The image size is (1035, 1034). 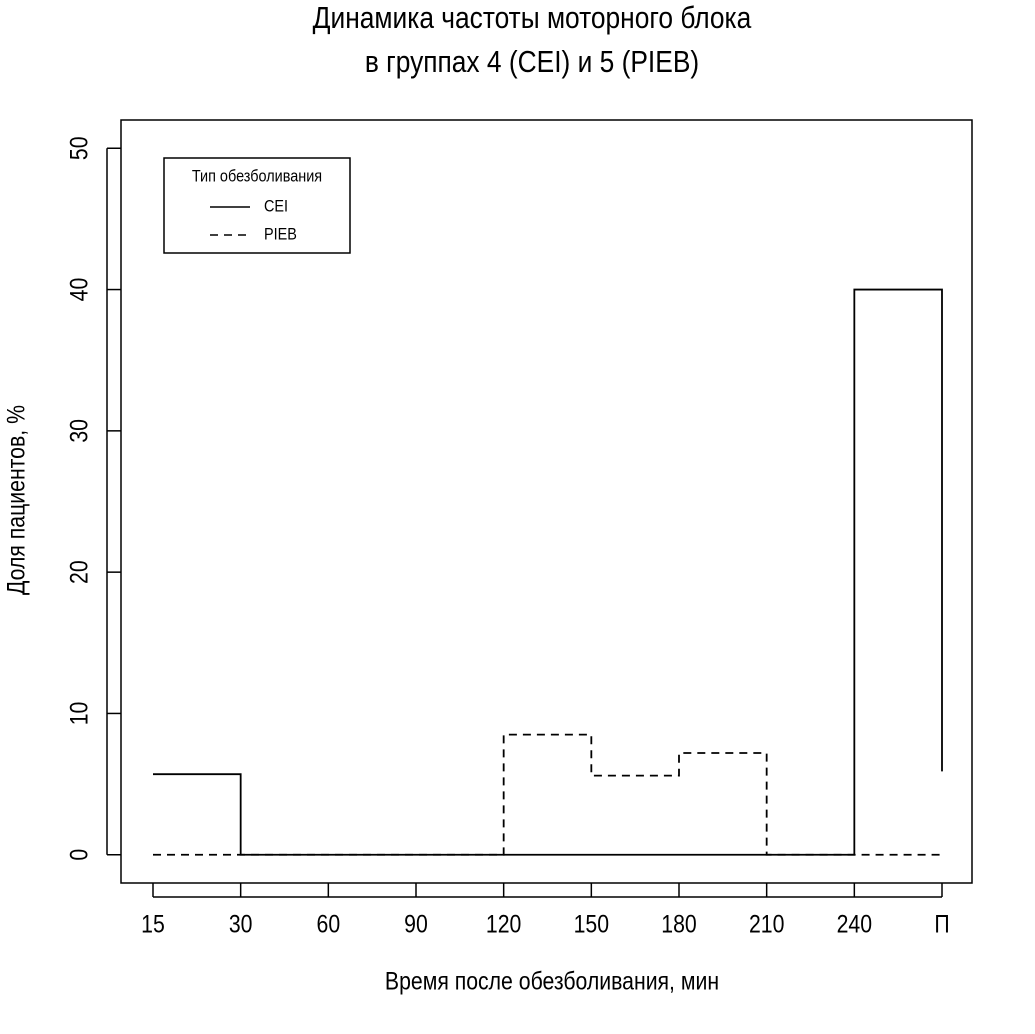 I want to click on y-tick-label: 10, so click(x=79, y=714).